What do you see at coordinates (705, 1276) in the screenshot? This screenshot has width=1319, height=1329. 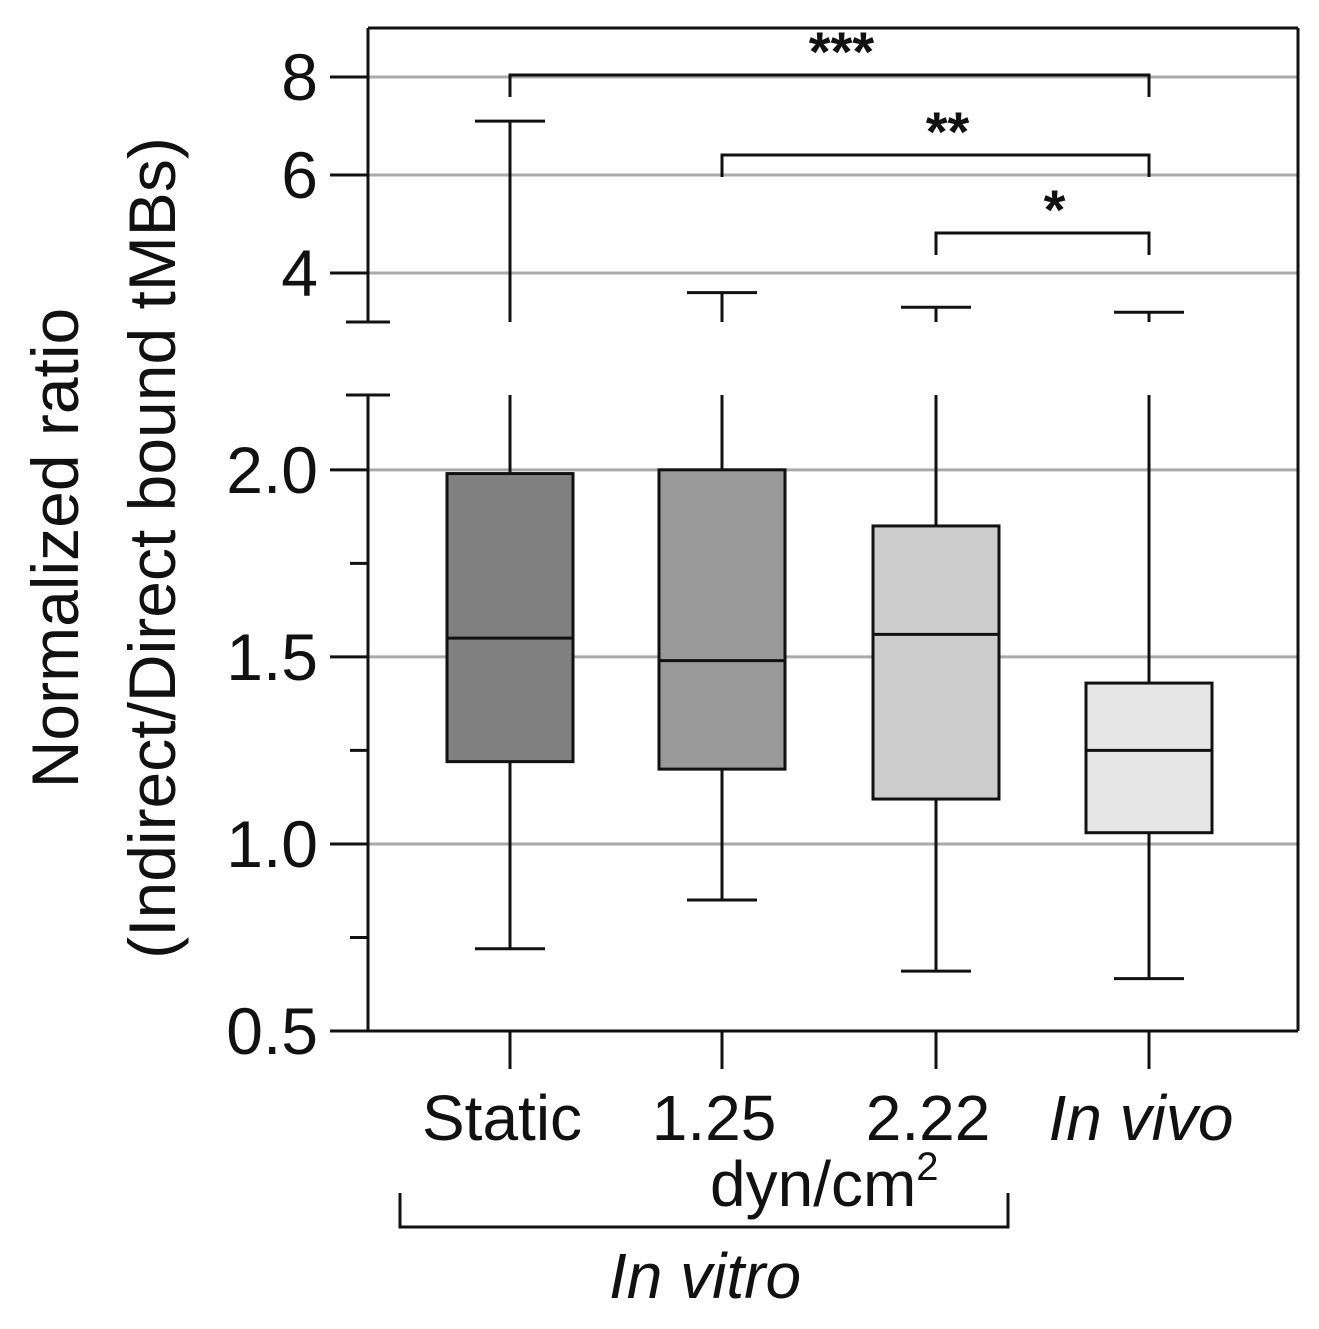 I see `group-label-in-vitro: In vitro` at bounding box center [705, 1276].